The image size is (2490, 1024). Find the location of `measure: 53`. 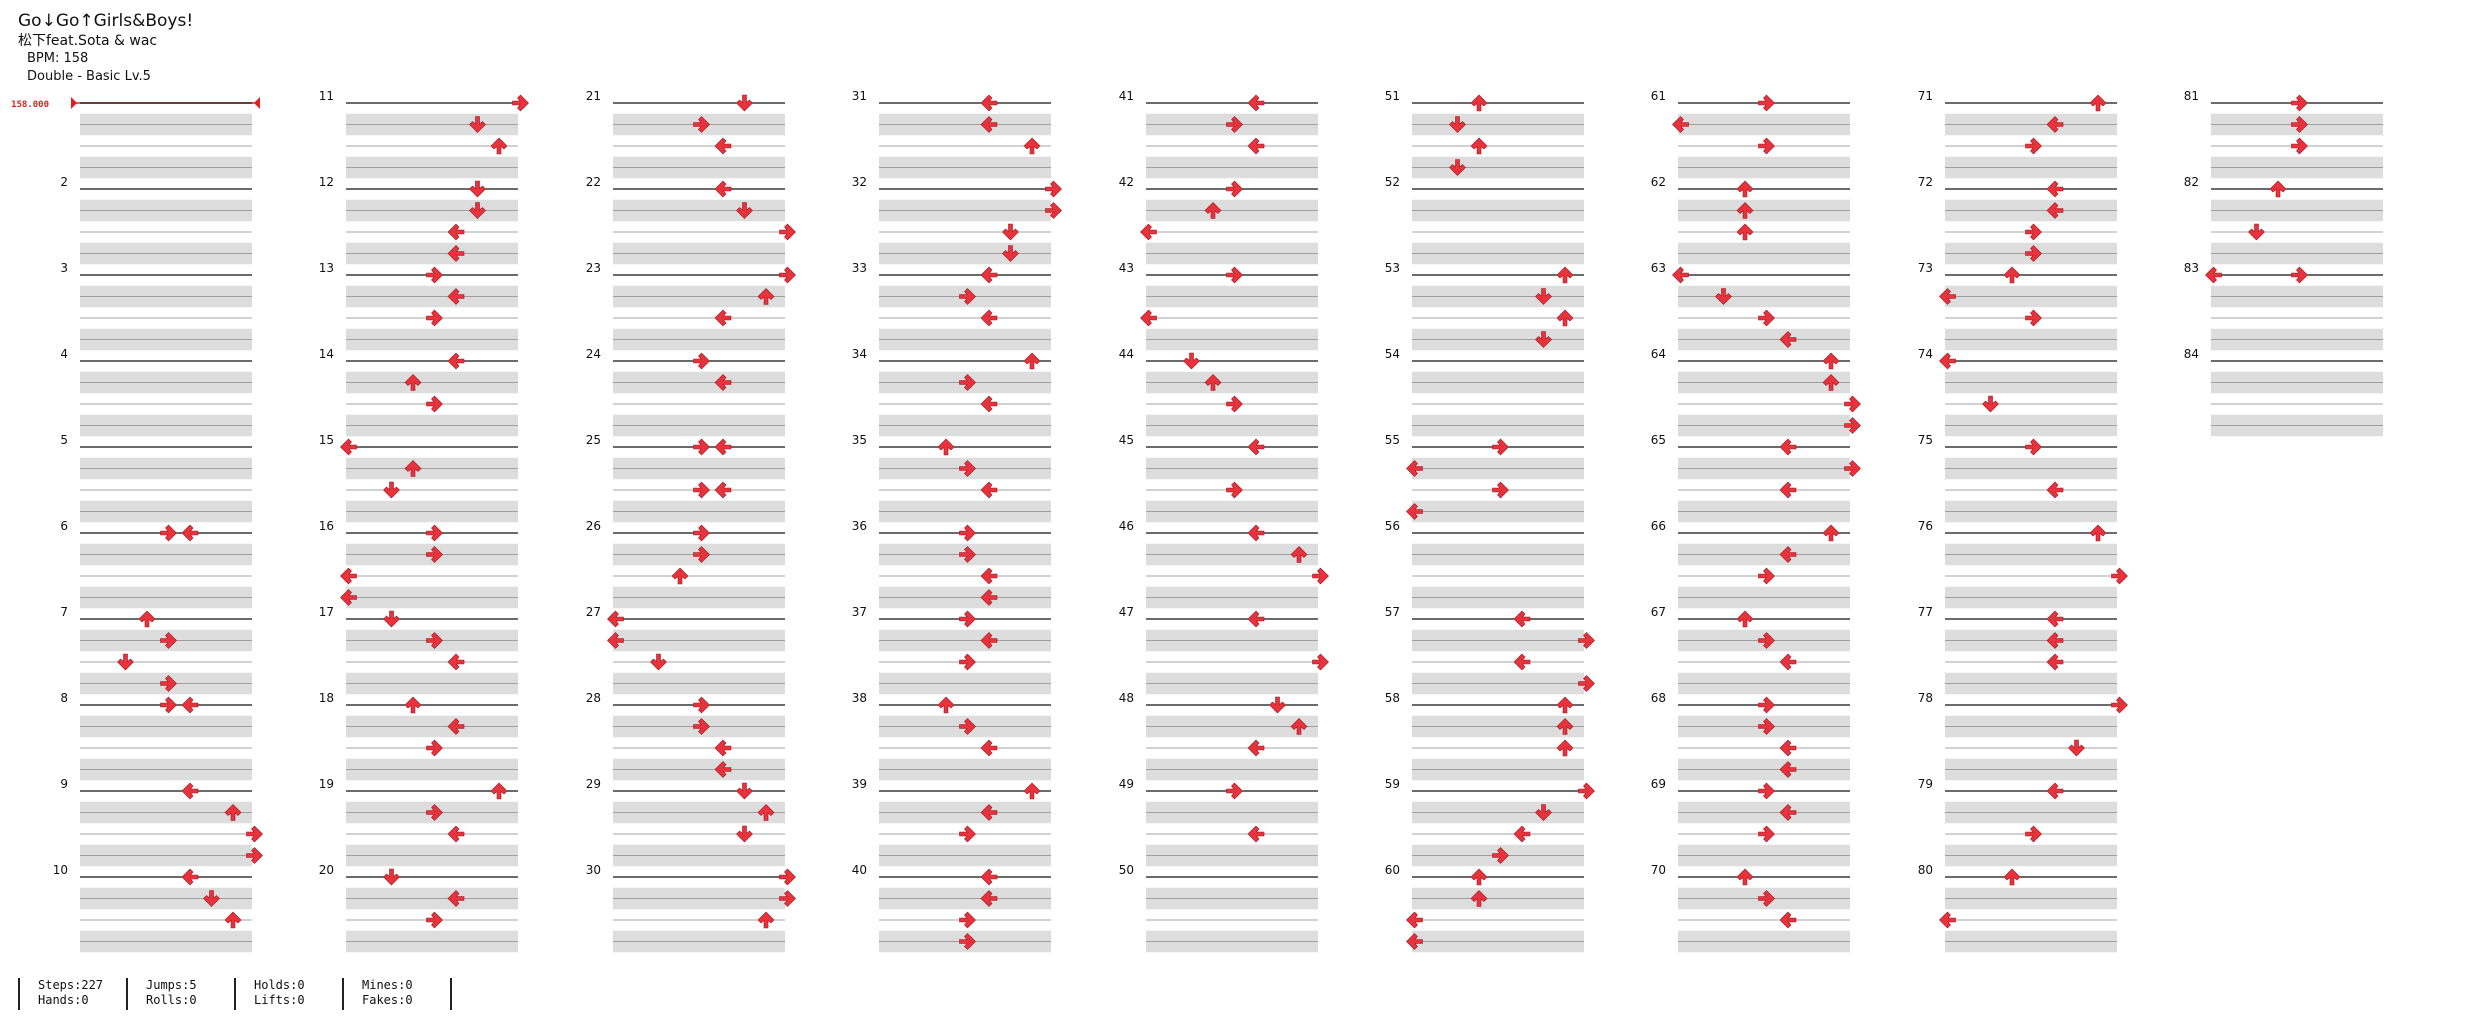

measure: 53 is located at coordinates (1484, 306).